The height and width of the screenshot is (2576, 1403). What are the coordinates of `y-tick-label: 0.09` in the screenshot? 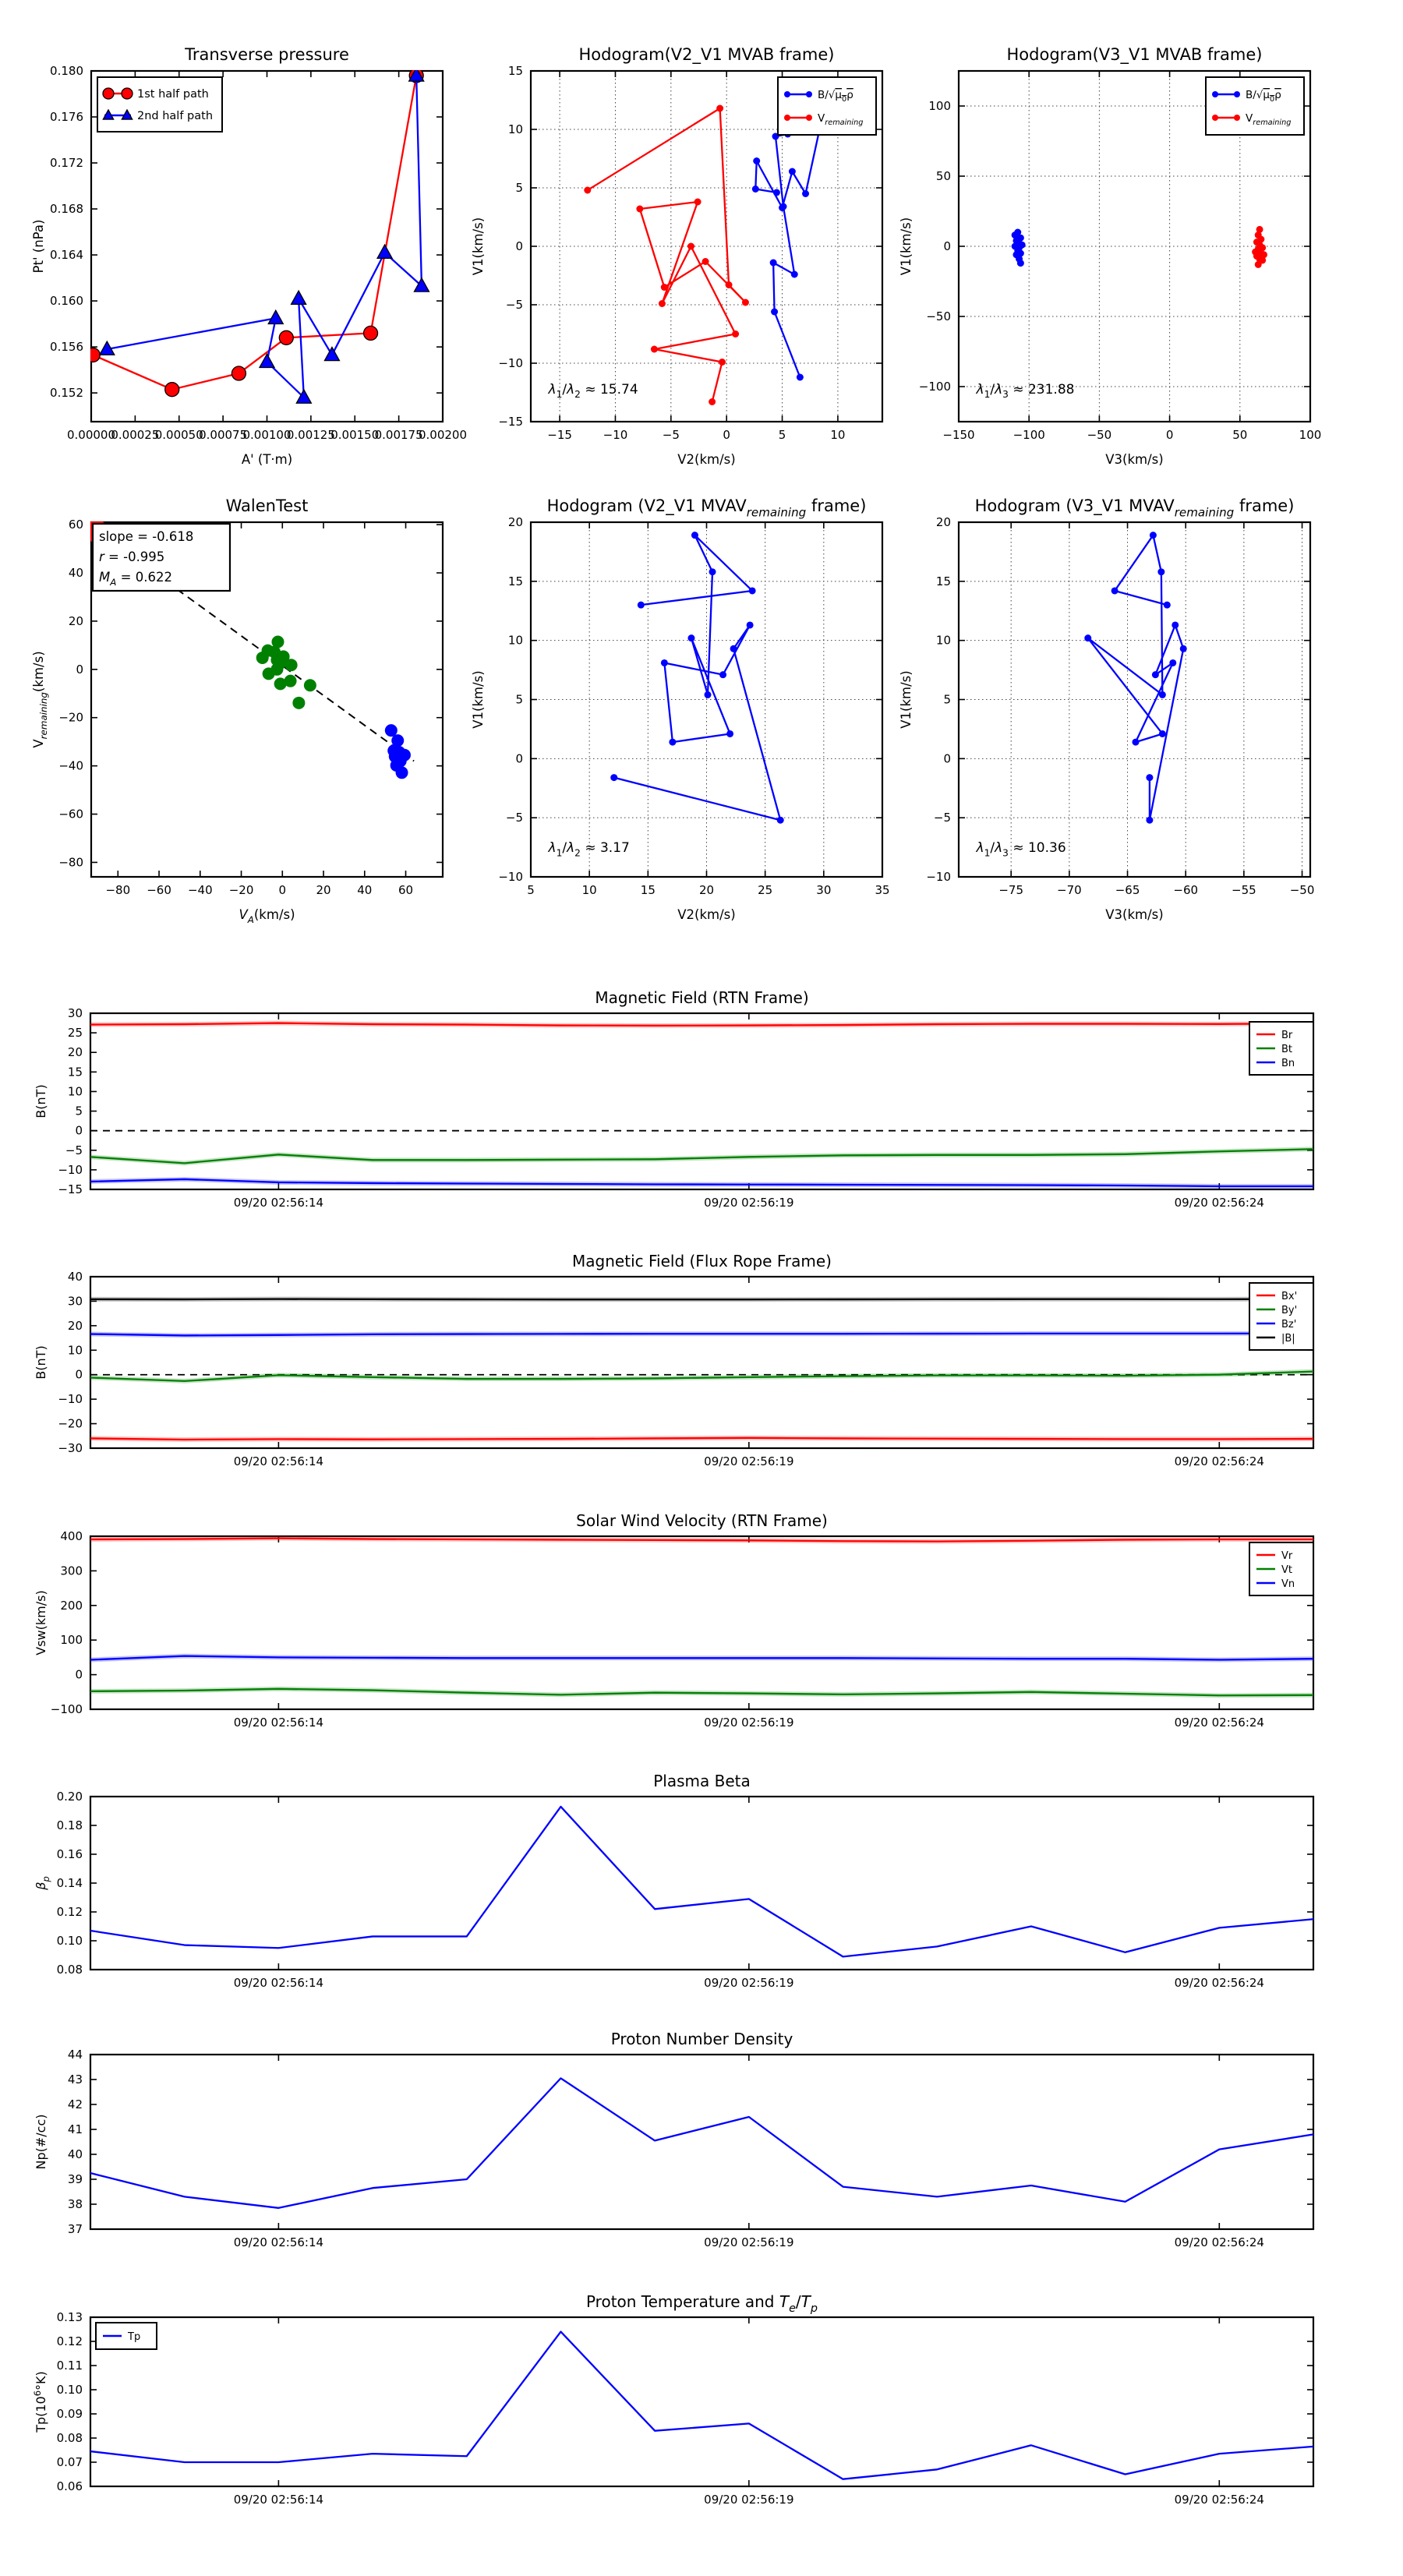 It's located at (70, 2414).